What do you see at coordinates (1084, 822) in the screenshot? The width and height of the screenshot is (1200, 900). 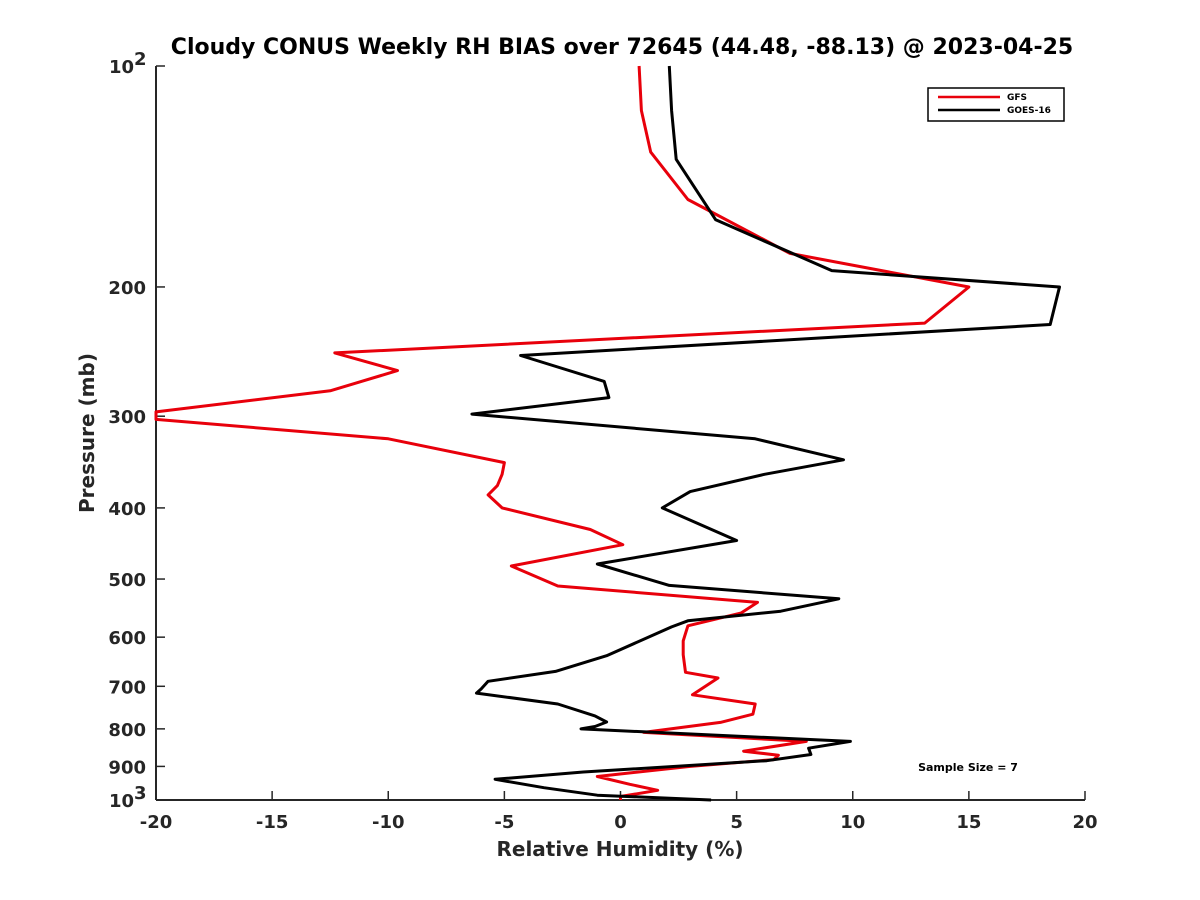 I see `x-tick-label: 20` at bounding box center [1084, 822].